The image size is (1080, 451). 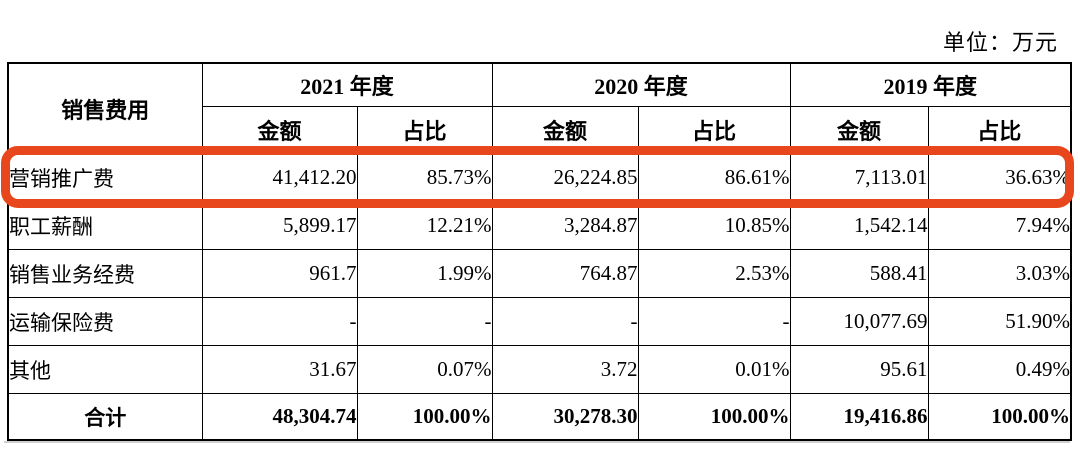 What do you see at coordinates (424, 177) in the screenshot?
I see `table-cell-ratio: 85.73%` at bounding box center [424, 177].